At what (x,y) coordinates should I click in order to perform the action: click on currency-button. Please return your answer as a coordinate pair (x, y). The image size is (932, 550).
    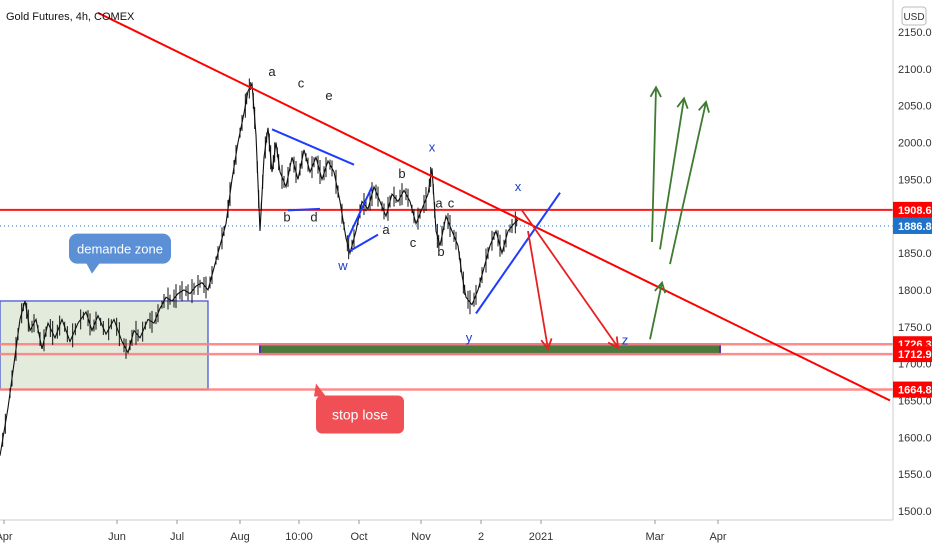
    Looking at the image, I should click on (914, 16).